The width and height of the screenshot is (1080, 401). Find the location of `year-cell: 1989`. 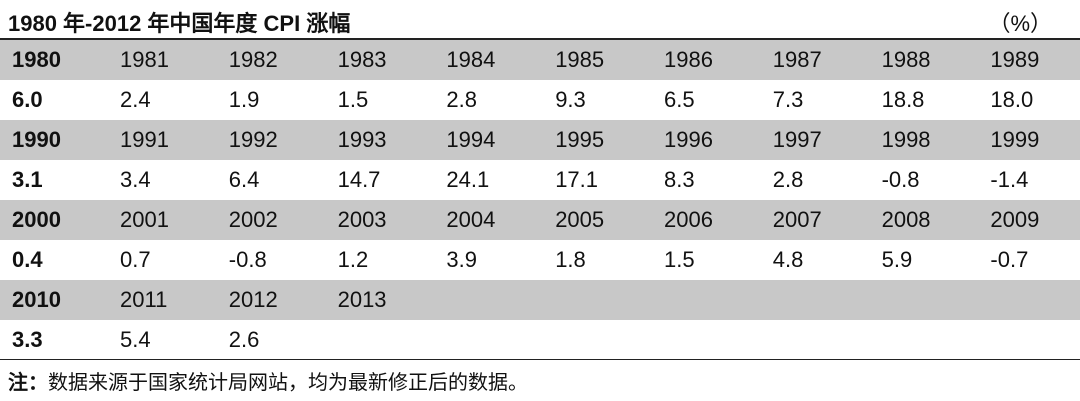

year-cell: 1989 is located at coordinates (1015, 59).